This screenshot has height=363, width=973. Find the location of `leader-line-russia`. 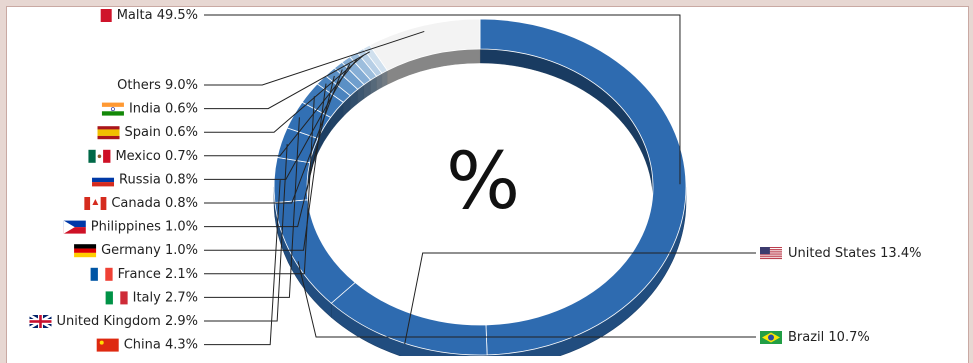

leader-line-russia is located at coordinates (277, 121).